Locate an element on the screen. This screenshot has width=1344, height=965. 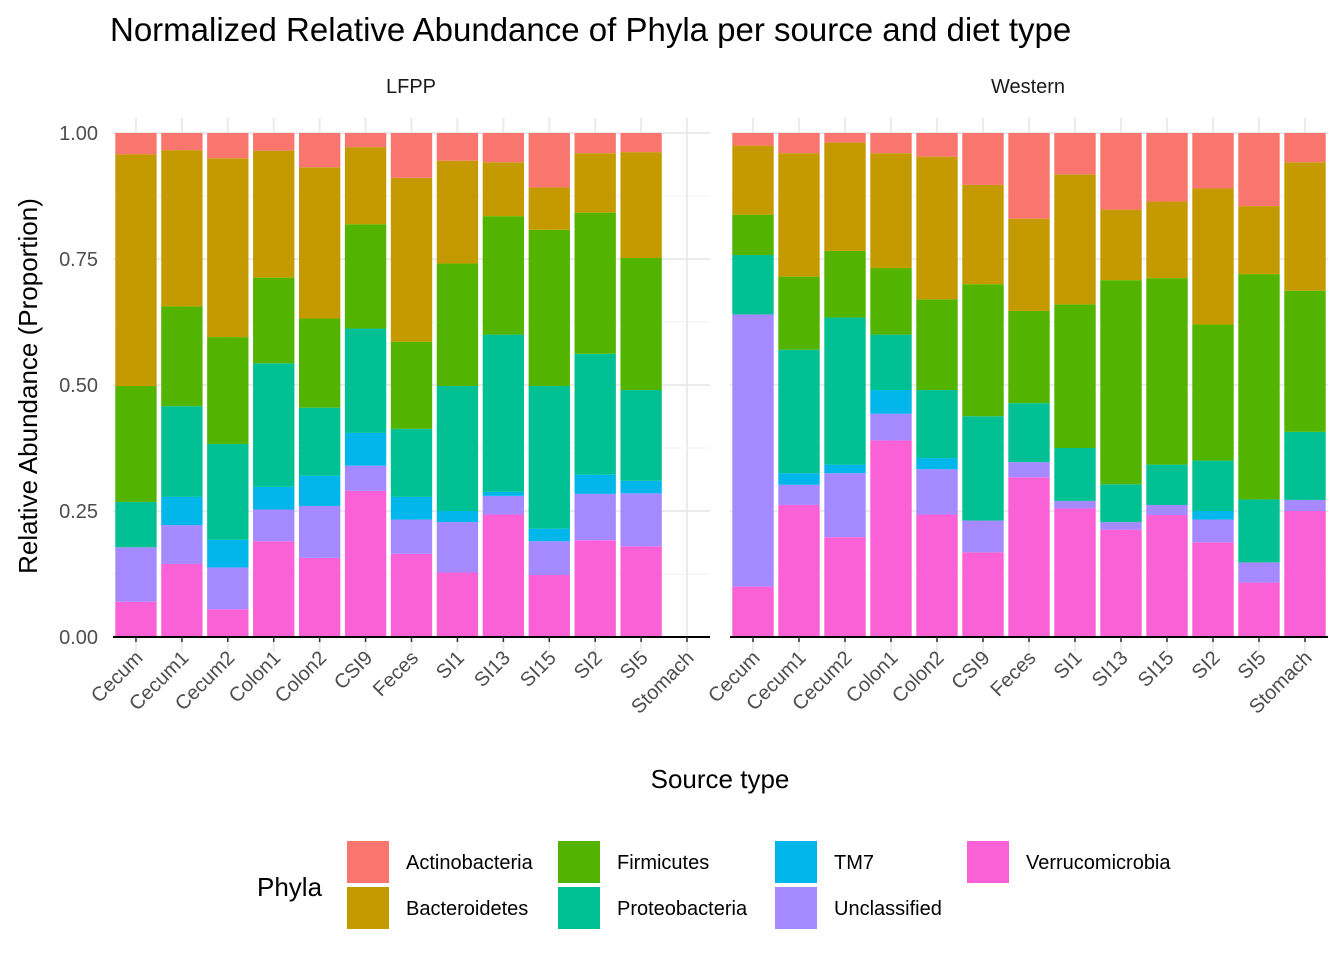
legend-label: Firmicutes is located at coordinates (663, 863).